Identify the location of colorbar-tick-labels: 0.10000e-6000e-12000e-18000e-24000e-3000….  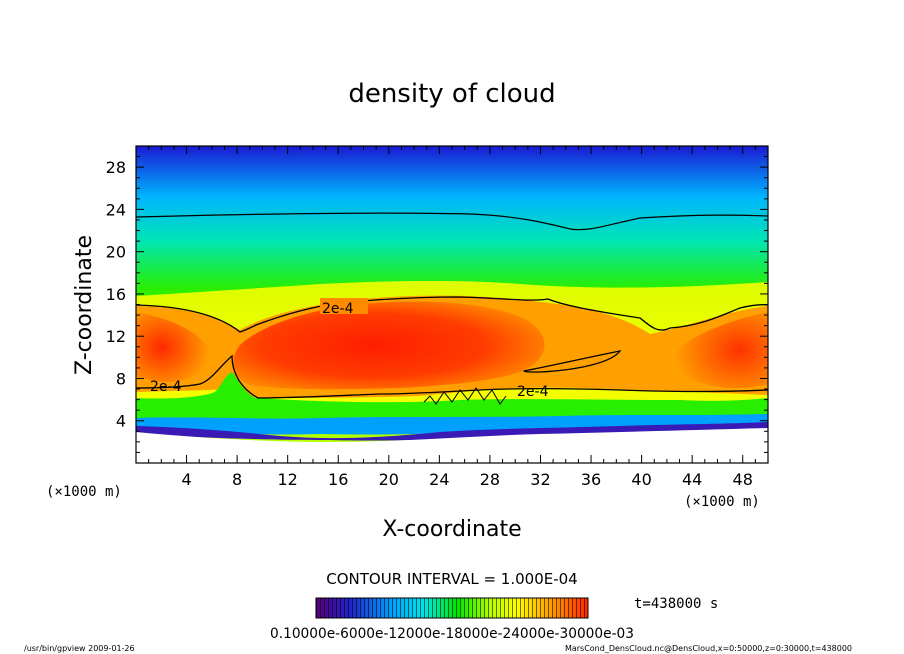
(452, 634).